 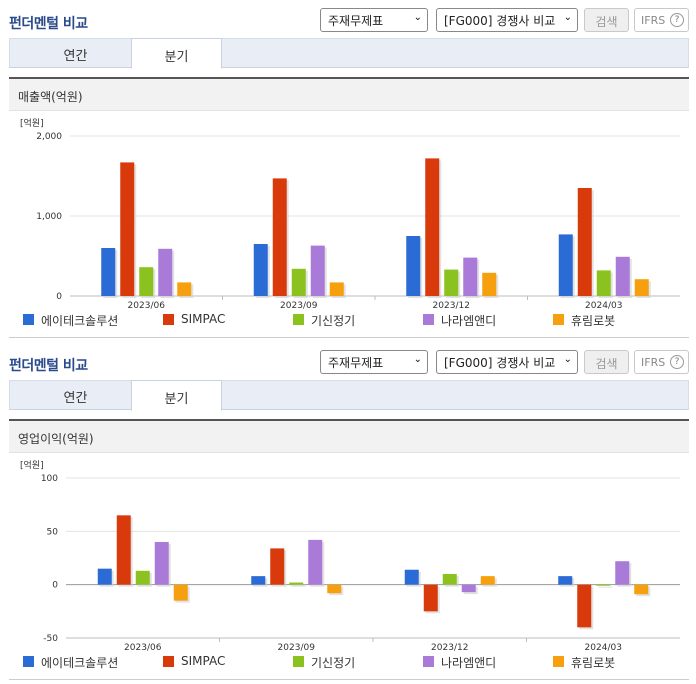 What do you see at coordinates (297, 648) in the screenshot?
I see `x-tick-label: 2023/09` at bounding box center [297, 648].